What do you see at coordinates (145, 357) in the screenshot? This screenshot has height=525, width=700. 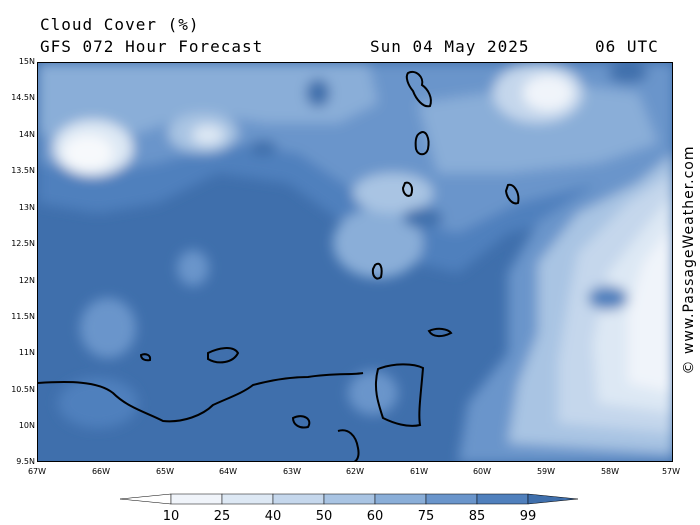 I see `los-testigos-outline` at bounding box center [145, 357].